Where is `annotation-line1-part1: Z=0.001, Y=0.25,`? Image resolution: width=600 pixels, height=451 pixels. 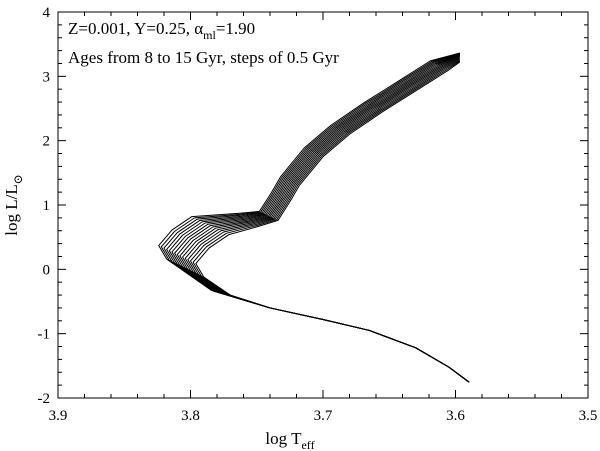
annotation-line1-part1: Z=0.001, Y=0.25, is located at coordinates (131, 28).